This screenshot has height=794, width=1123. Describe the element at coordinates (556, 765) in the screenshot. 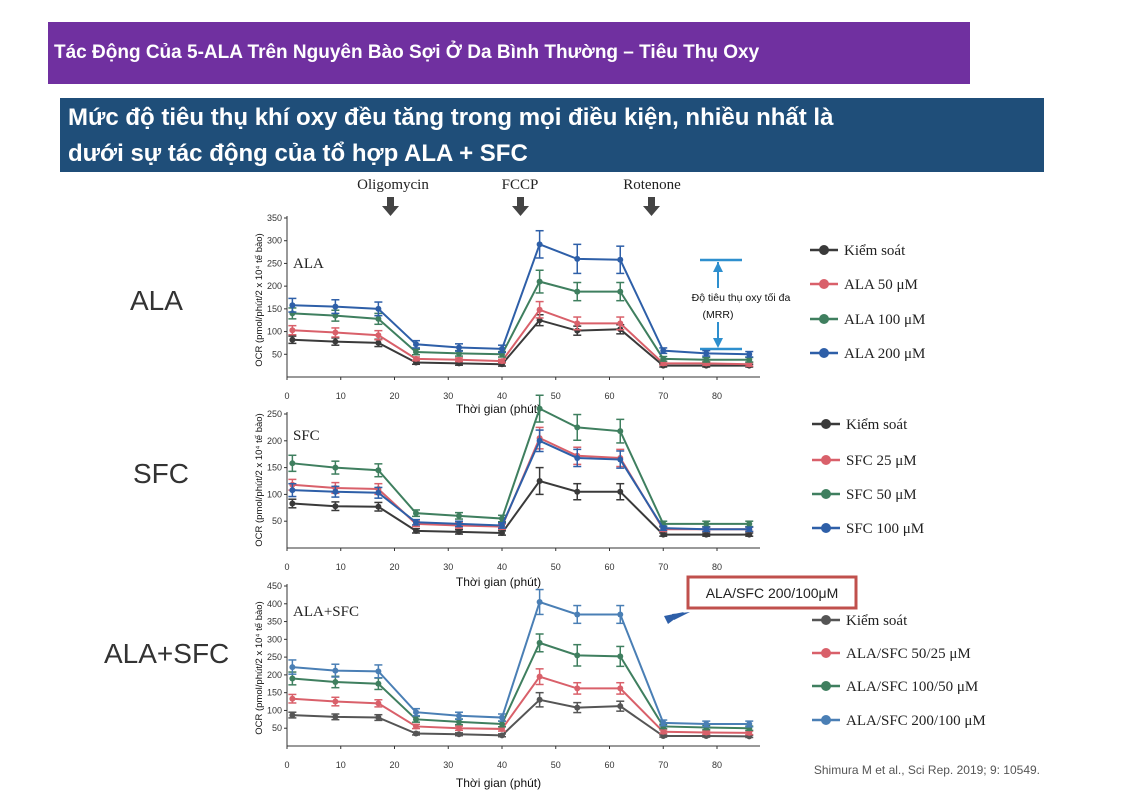

I see `x-tick-label: 50` at that location.